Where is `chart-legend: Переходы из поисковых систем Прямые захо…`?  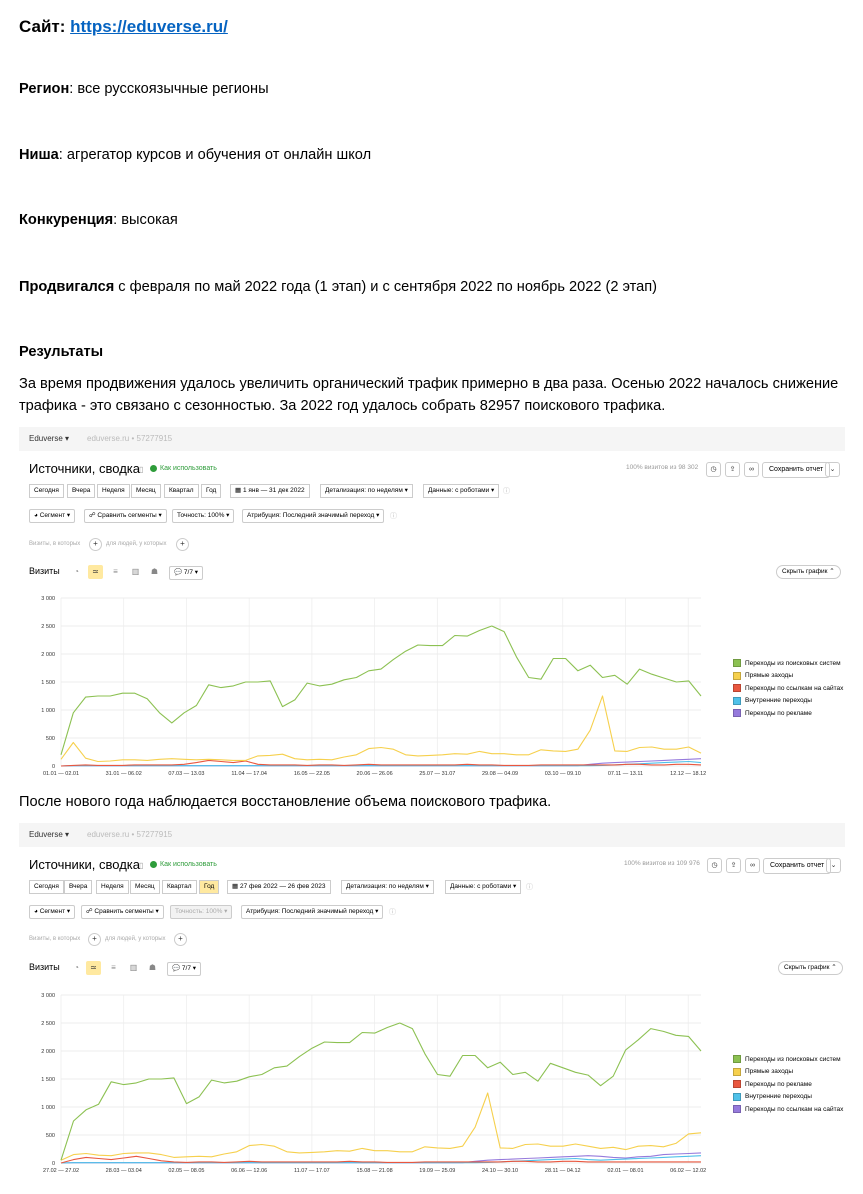 chart-legend: Переходы из поисковых систем Прямые захо… is located at coordinates (788, 688).